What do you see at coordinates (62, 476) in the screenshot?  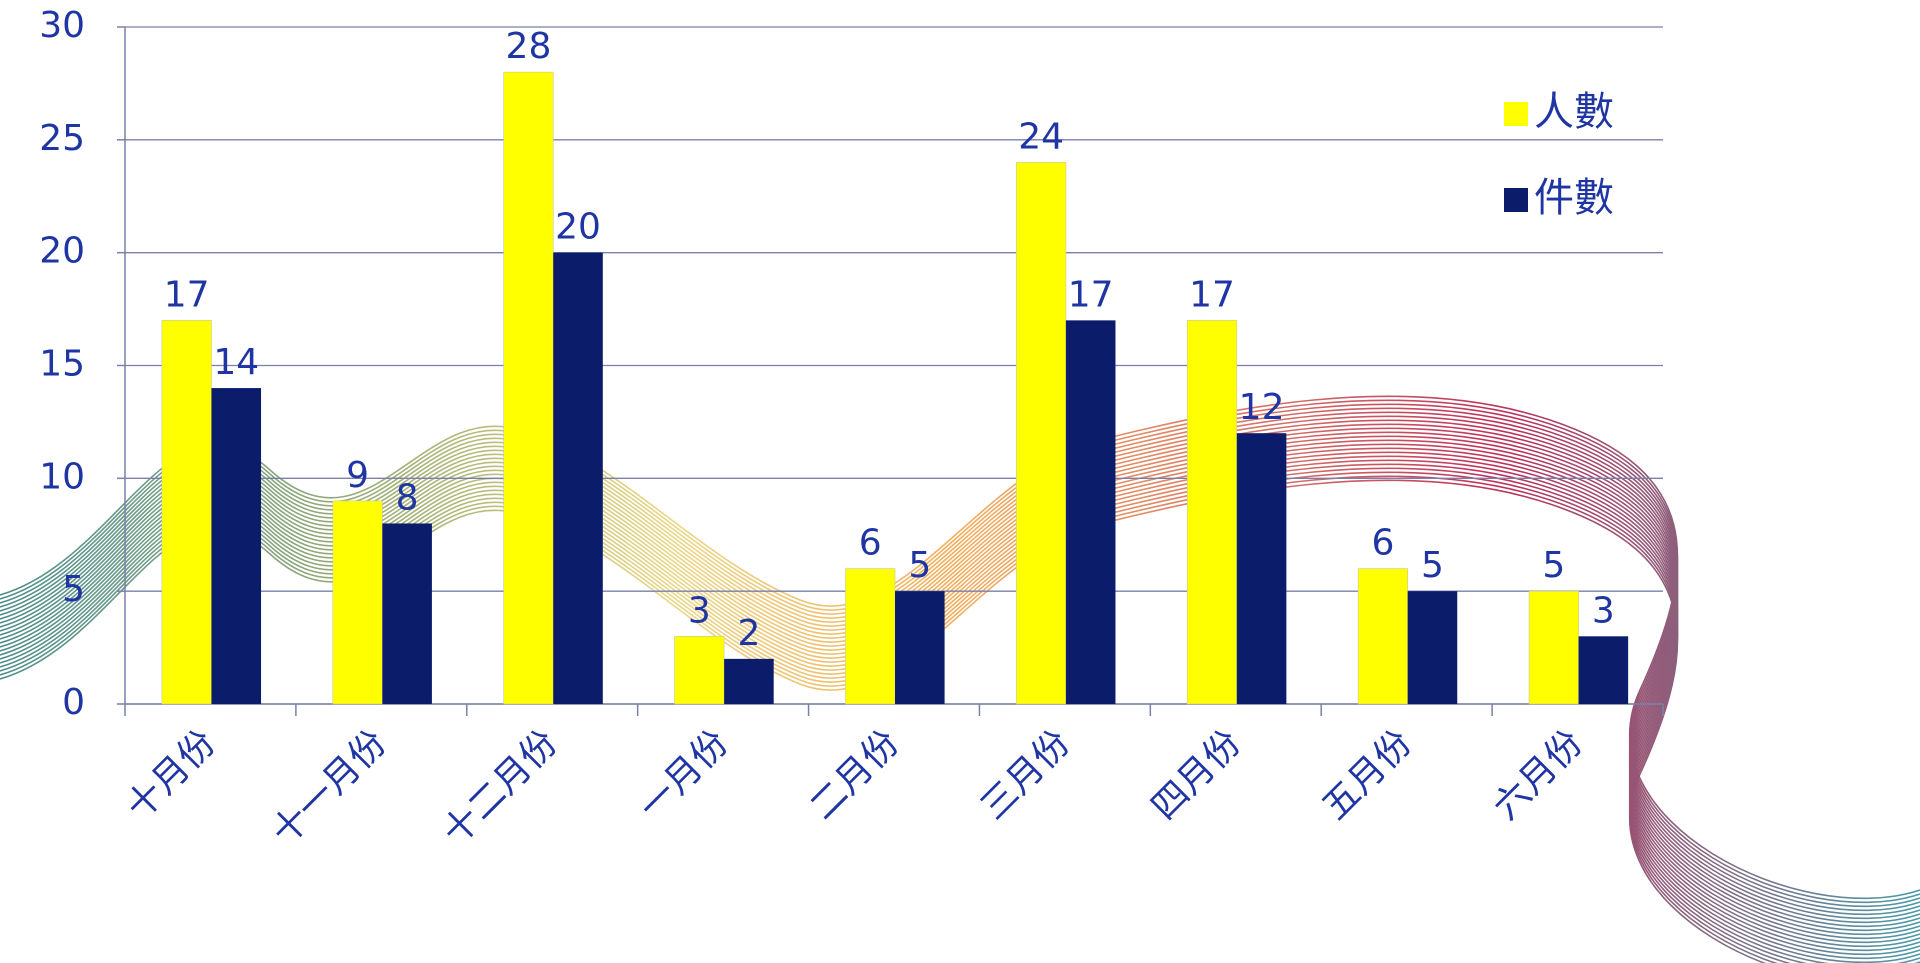 I see `y-tick-label: 10` at bounding box center [62, 476].